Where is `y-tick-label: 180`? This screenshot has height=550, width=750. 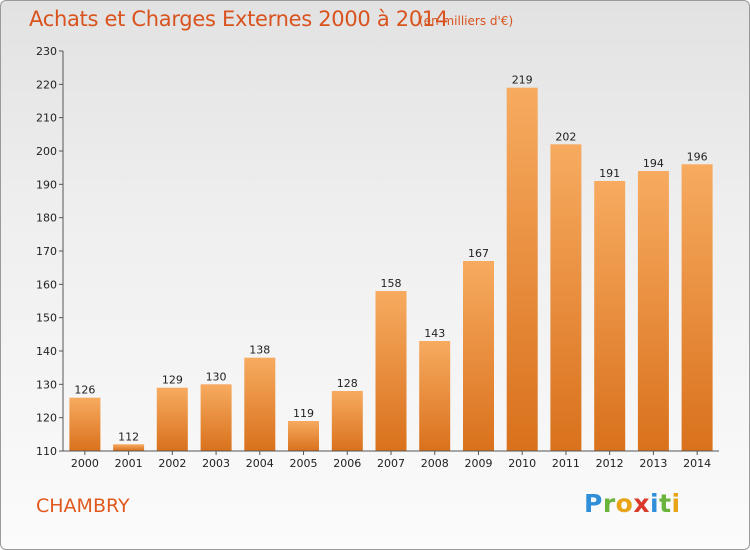 y-tick-label: 180 is located at coordinates (46, 218).